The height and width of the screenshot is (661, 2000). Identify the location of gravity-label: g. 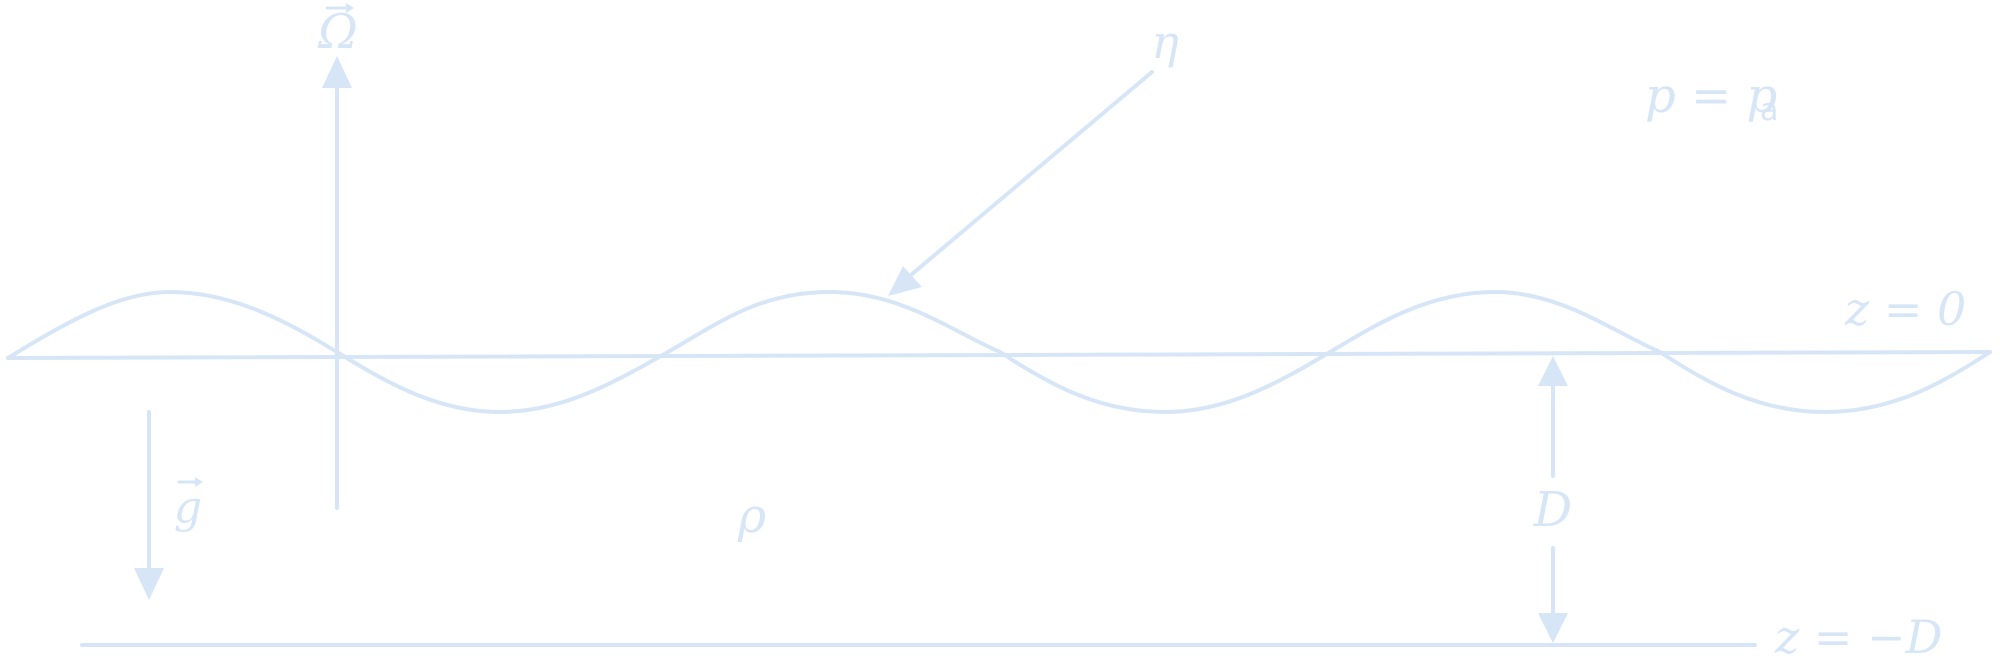
(188, 507).